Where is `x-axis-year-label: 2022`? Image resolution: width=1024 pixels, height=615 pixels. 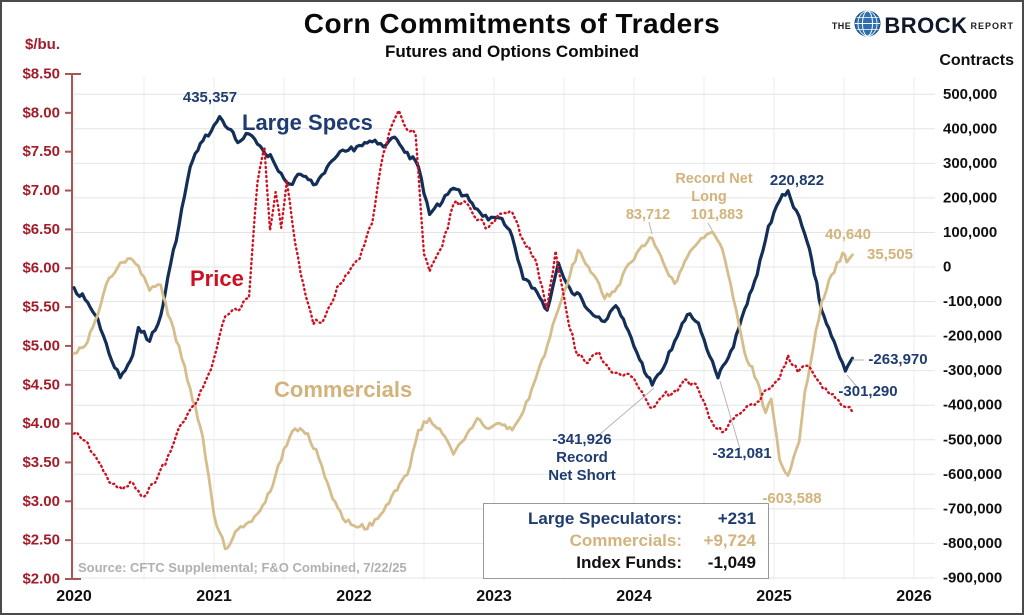 x-axis-year-label: 2022 is located at coordinates (354, 596).